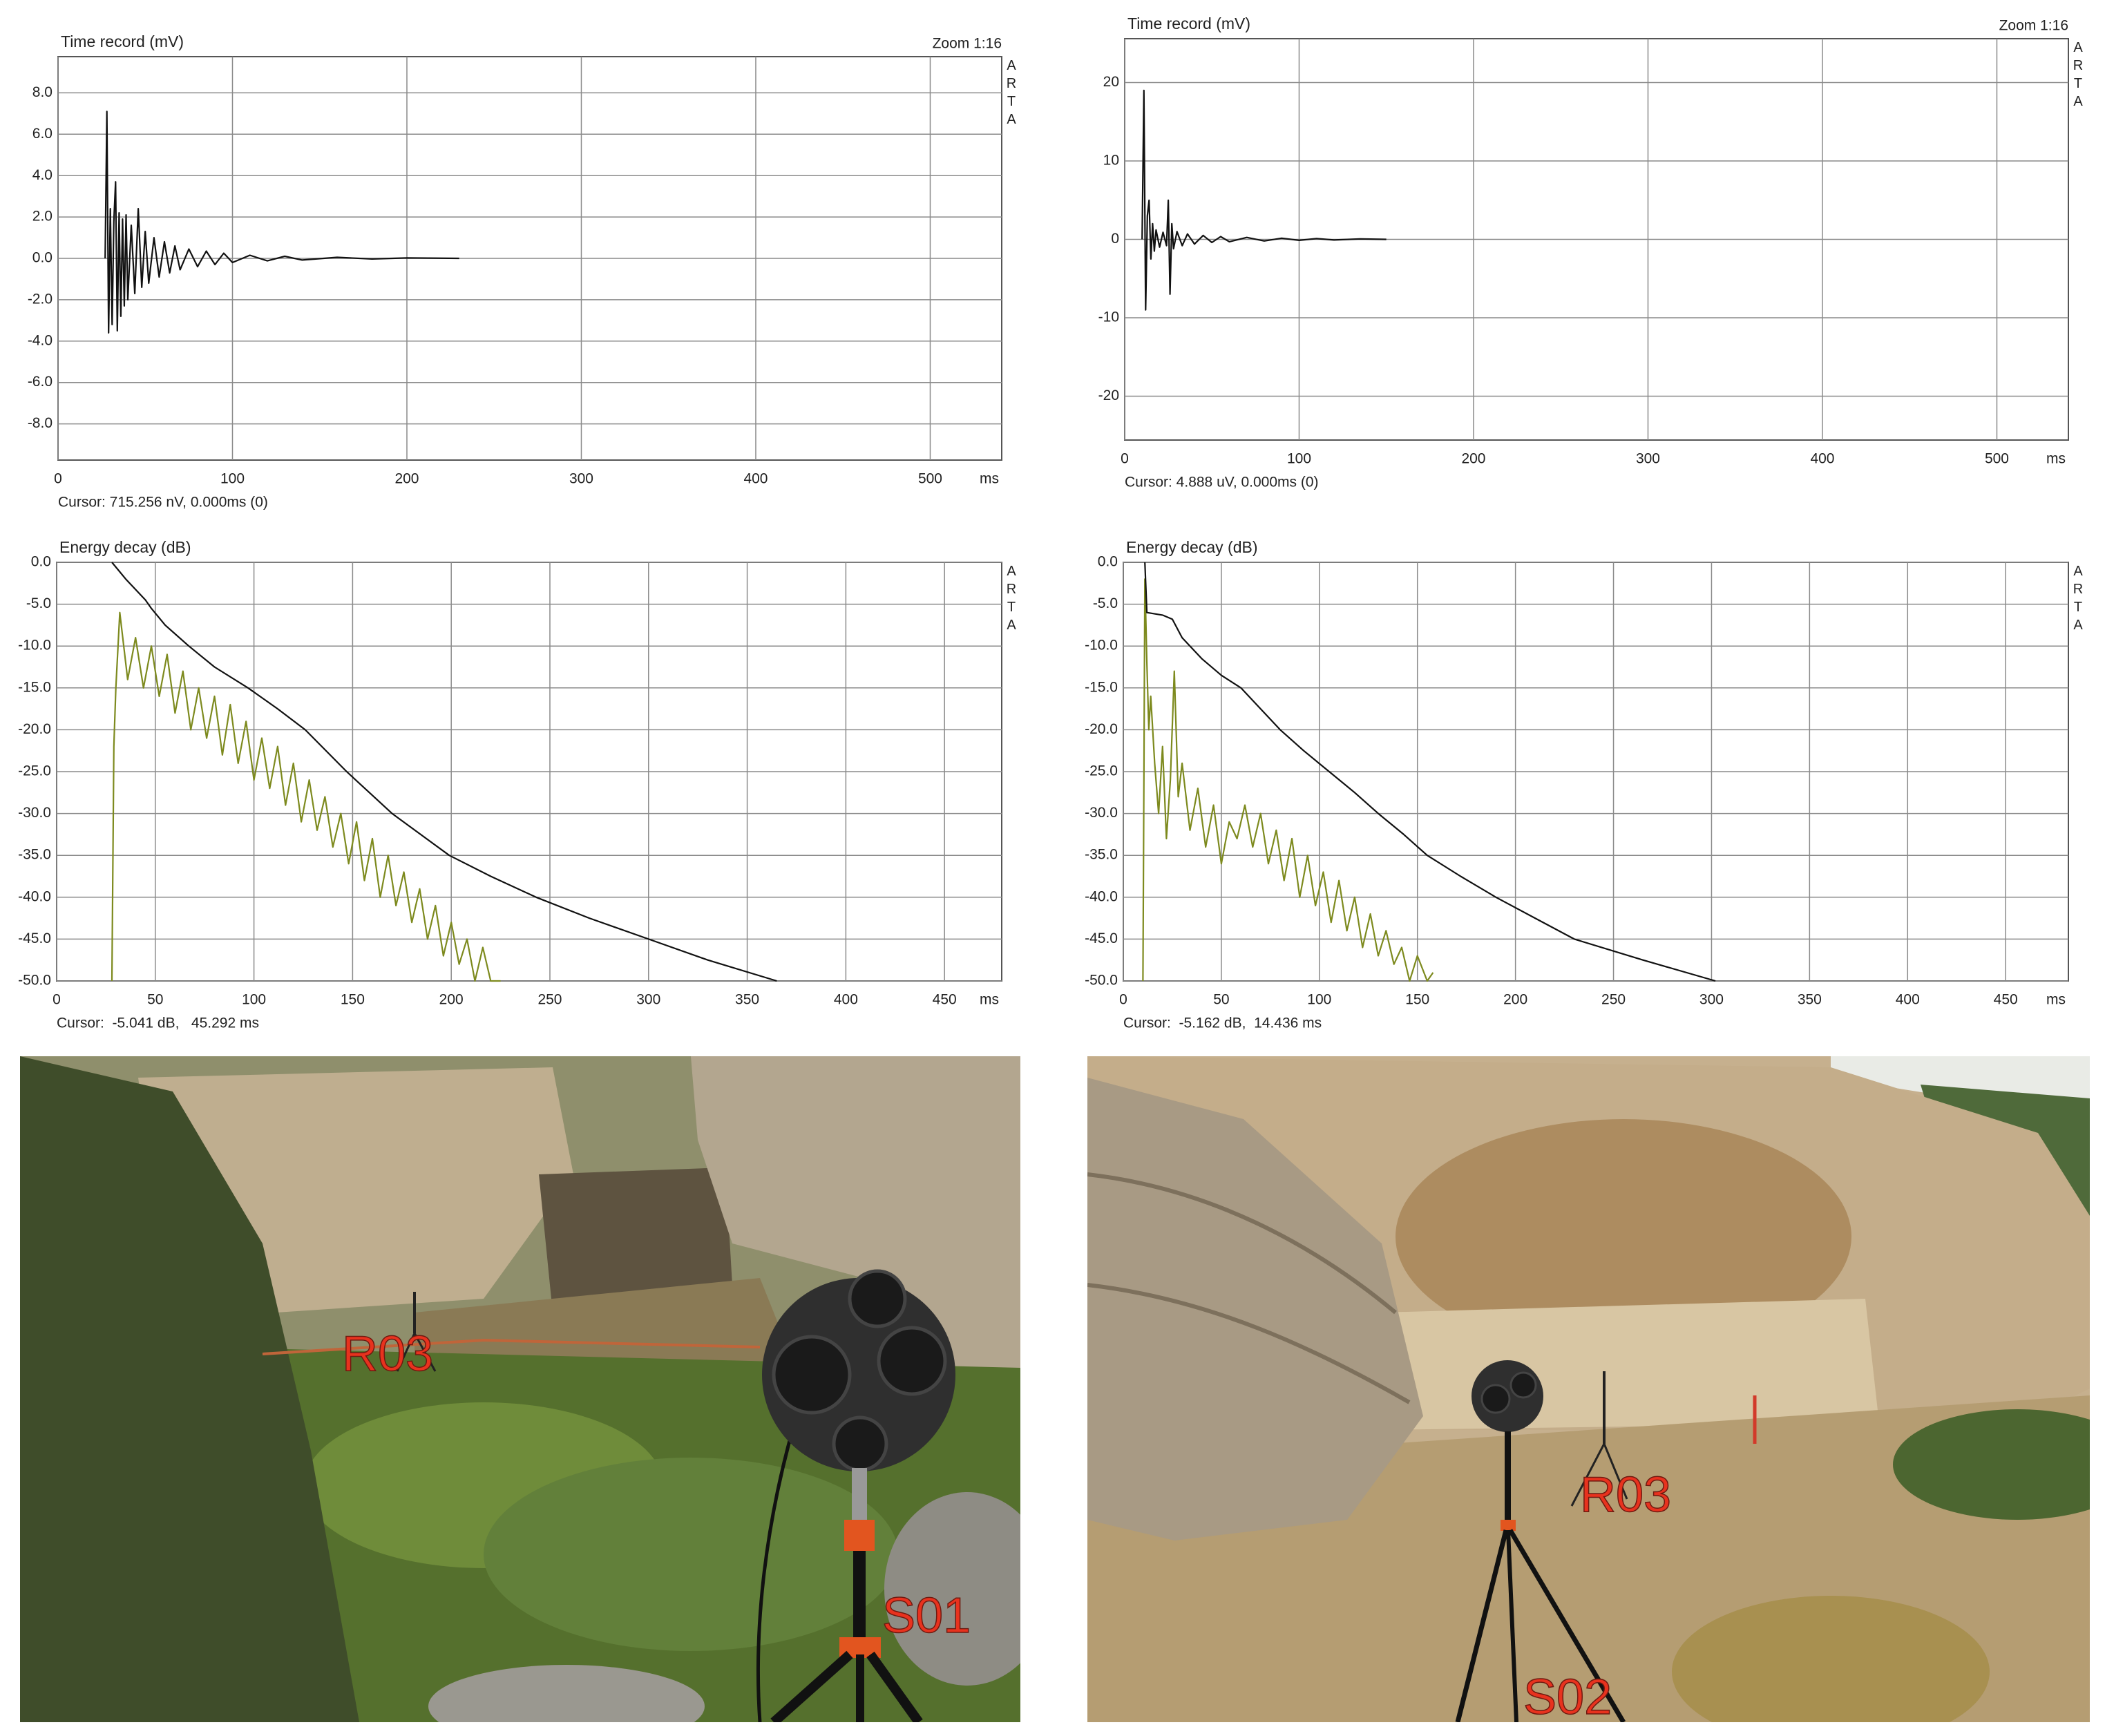 The width and height of the screenshot is (2105, 1736). Describe the element at coordinates (42, 217) in the screenshot. I see `y-tick-label: 2.0` at that location.